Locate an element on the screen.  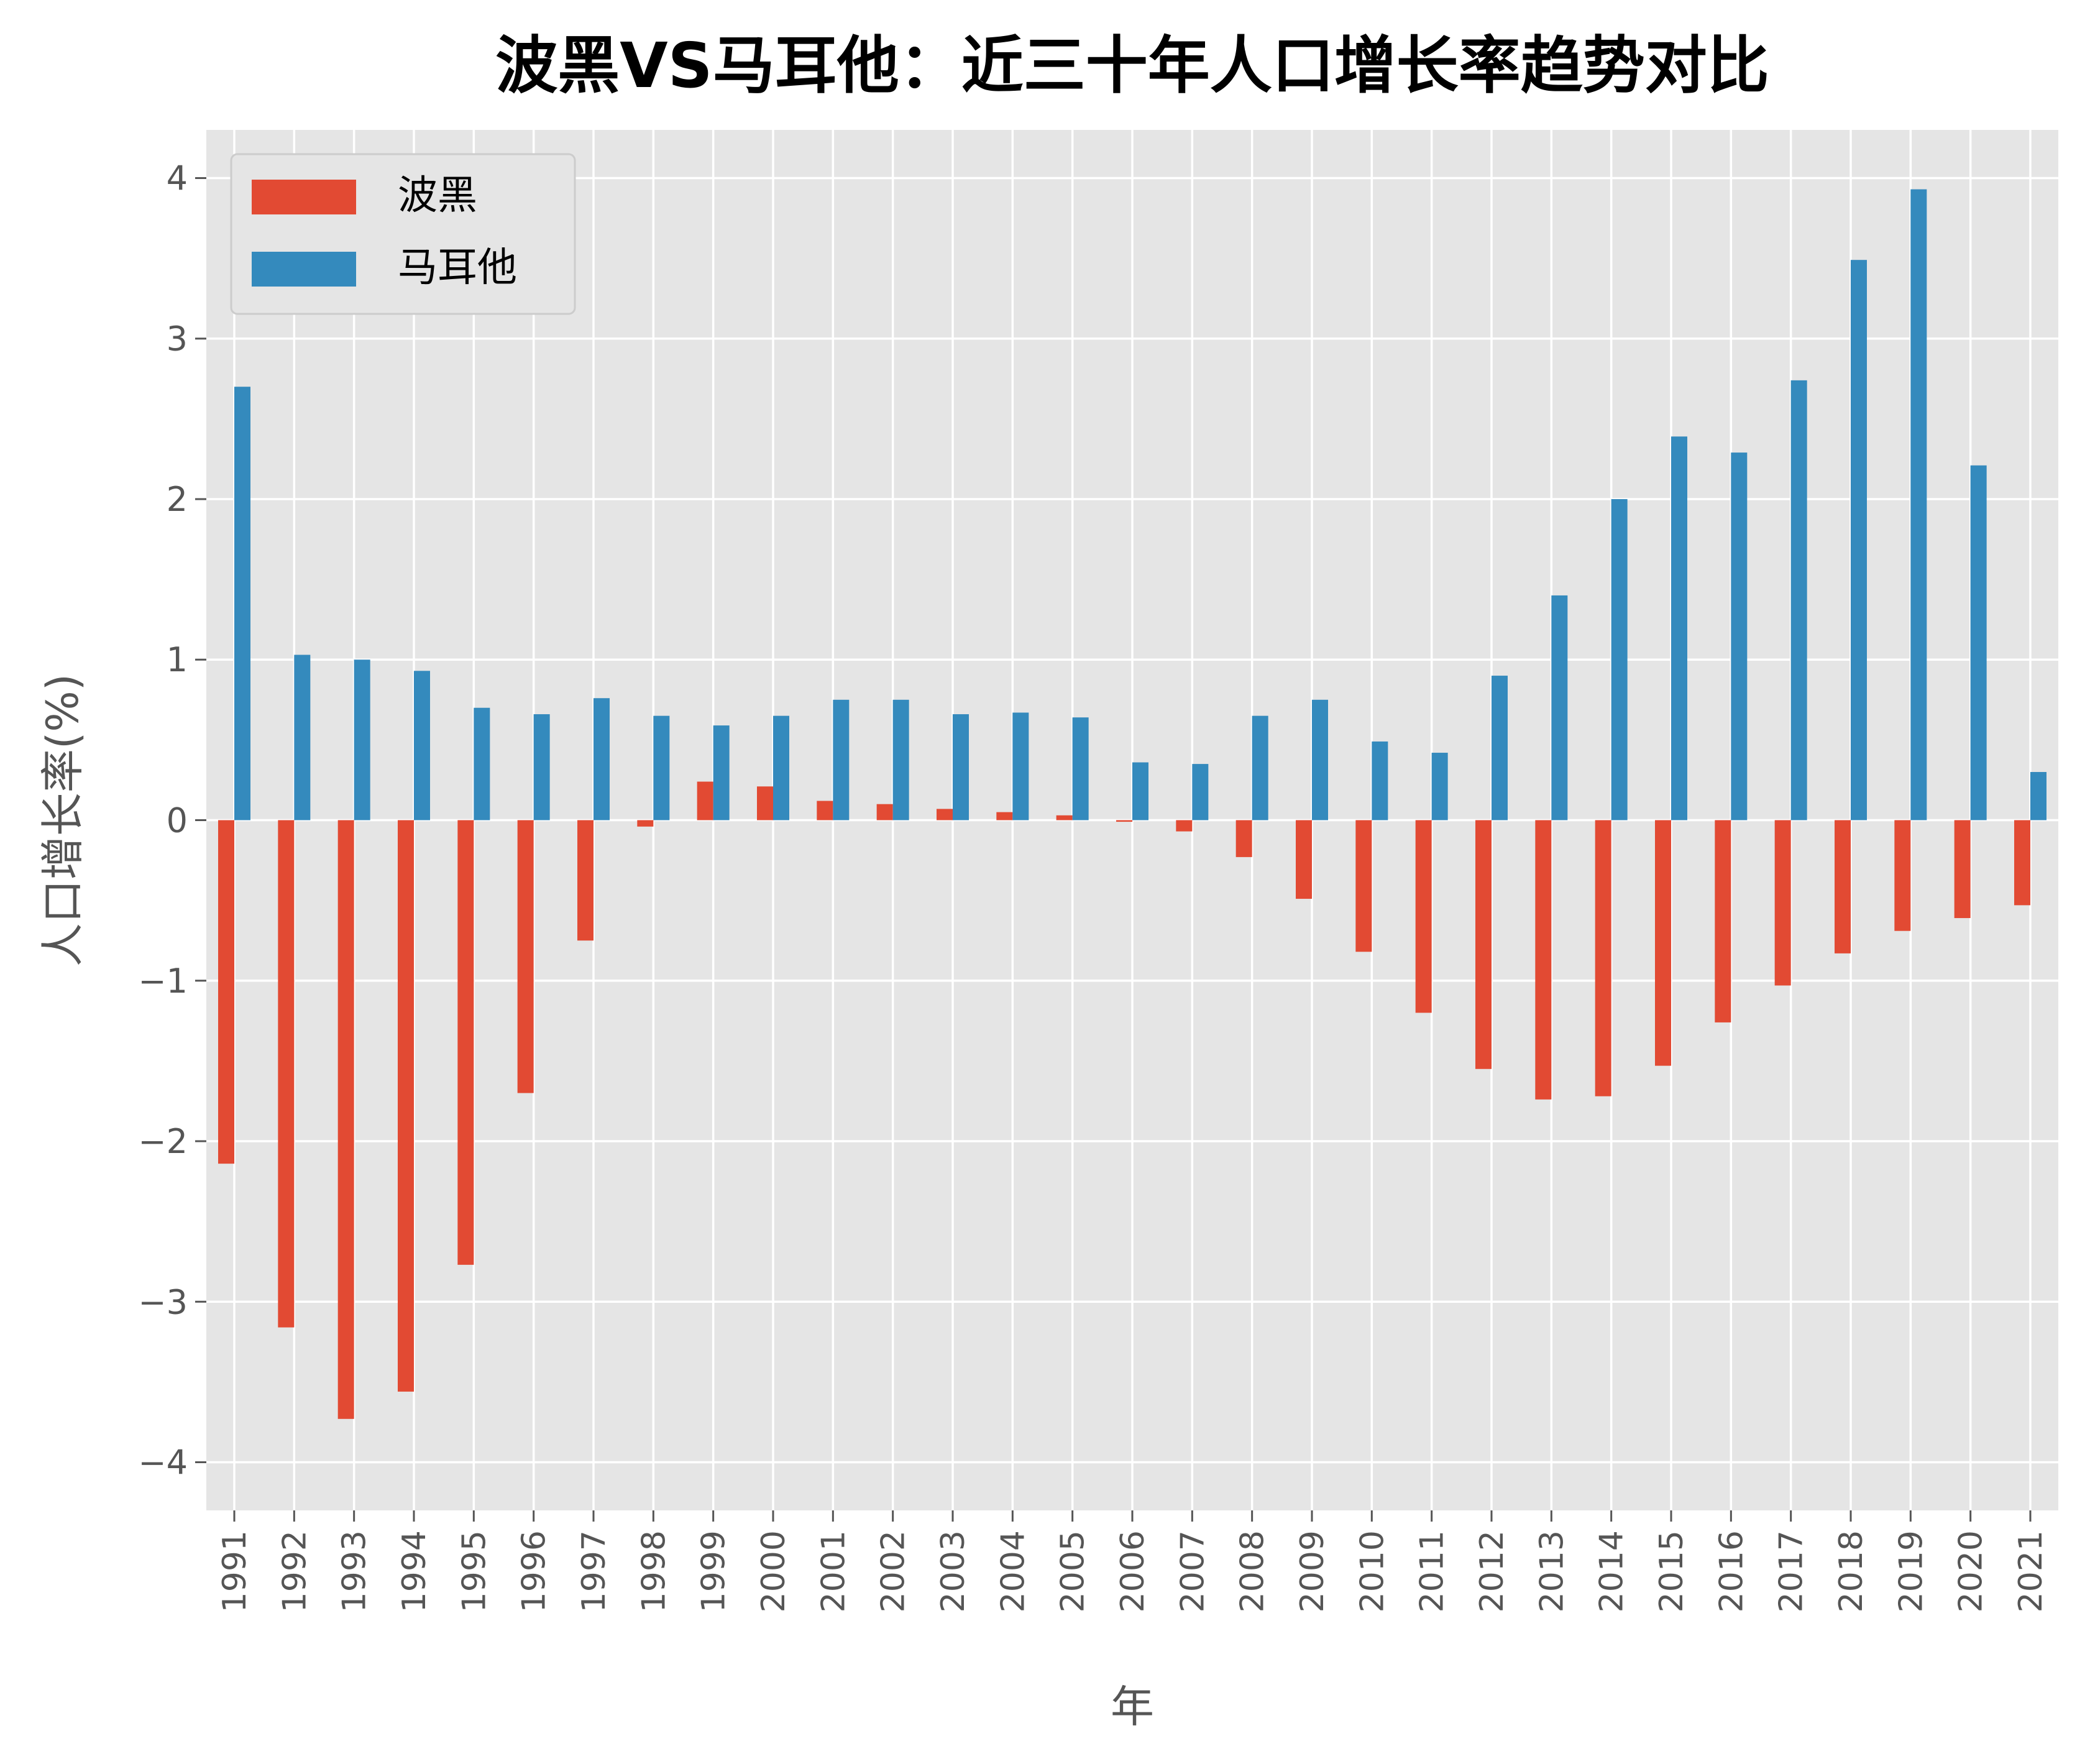
y-axis-label: 人口增长率(%) is located at coordinates (63, 820).